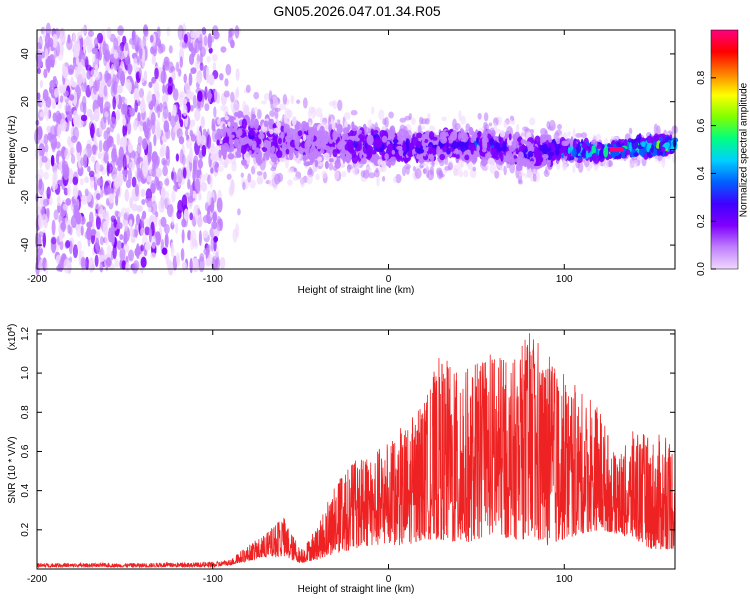 The image size is (750, 600). I want to click on snr-y-tick-label: 0.8, so click(25, 412).